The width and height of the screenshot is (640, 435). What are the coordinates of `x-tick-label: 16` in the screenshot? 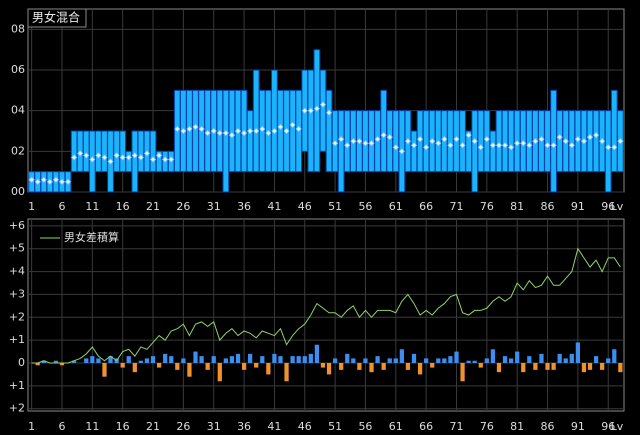 It's located at (123, 426).